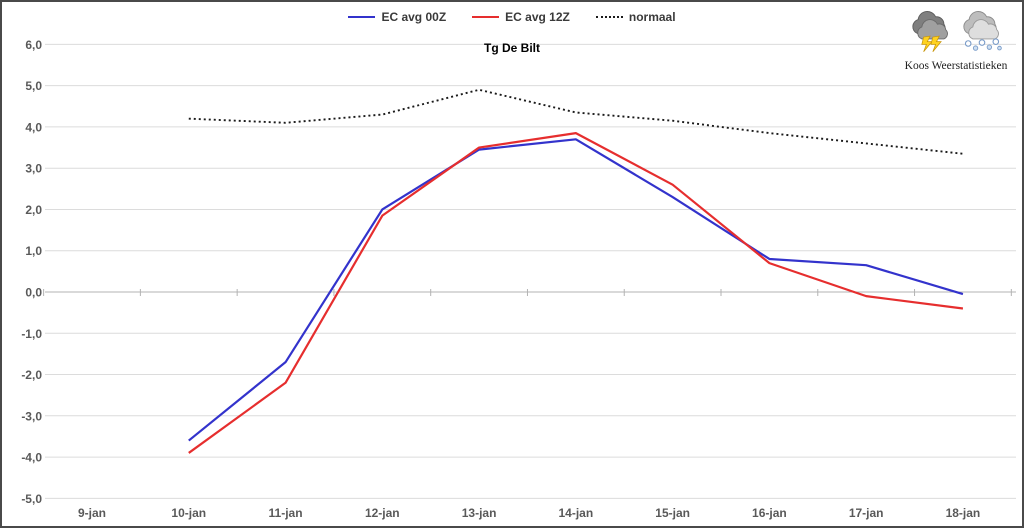 The image size is (1024, 530). I want to click on legend-line-swatch-red, so click(486, 17).